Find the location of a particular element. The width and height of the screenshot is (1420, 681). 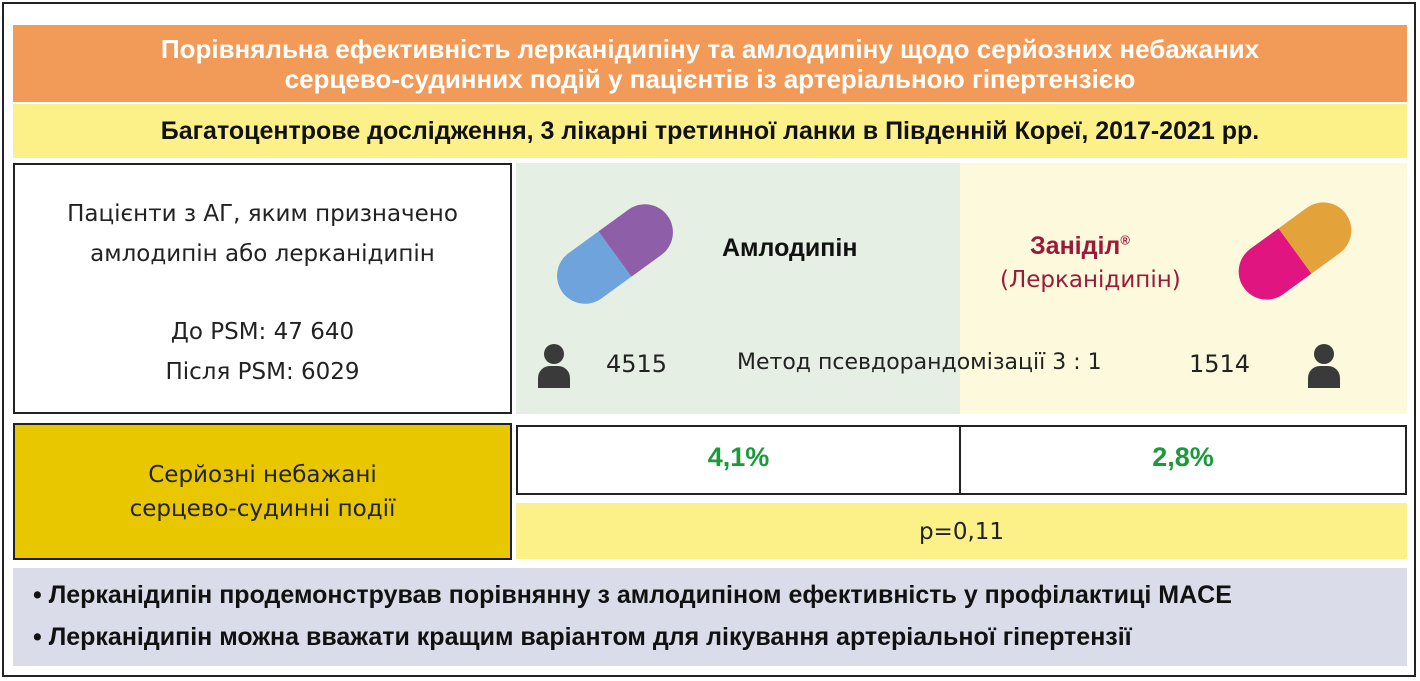

drug-a-count: 4515 is located at coordinates (637, 364).